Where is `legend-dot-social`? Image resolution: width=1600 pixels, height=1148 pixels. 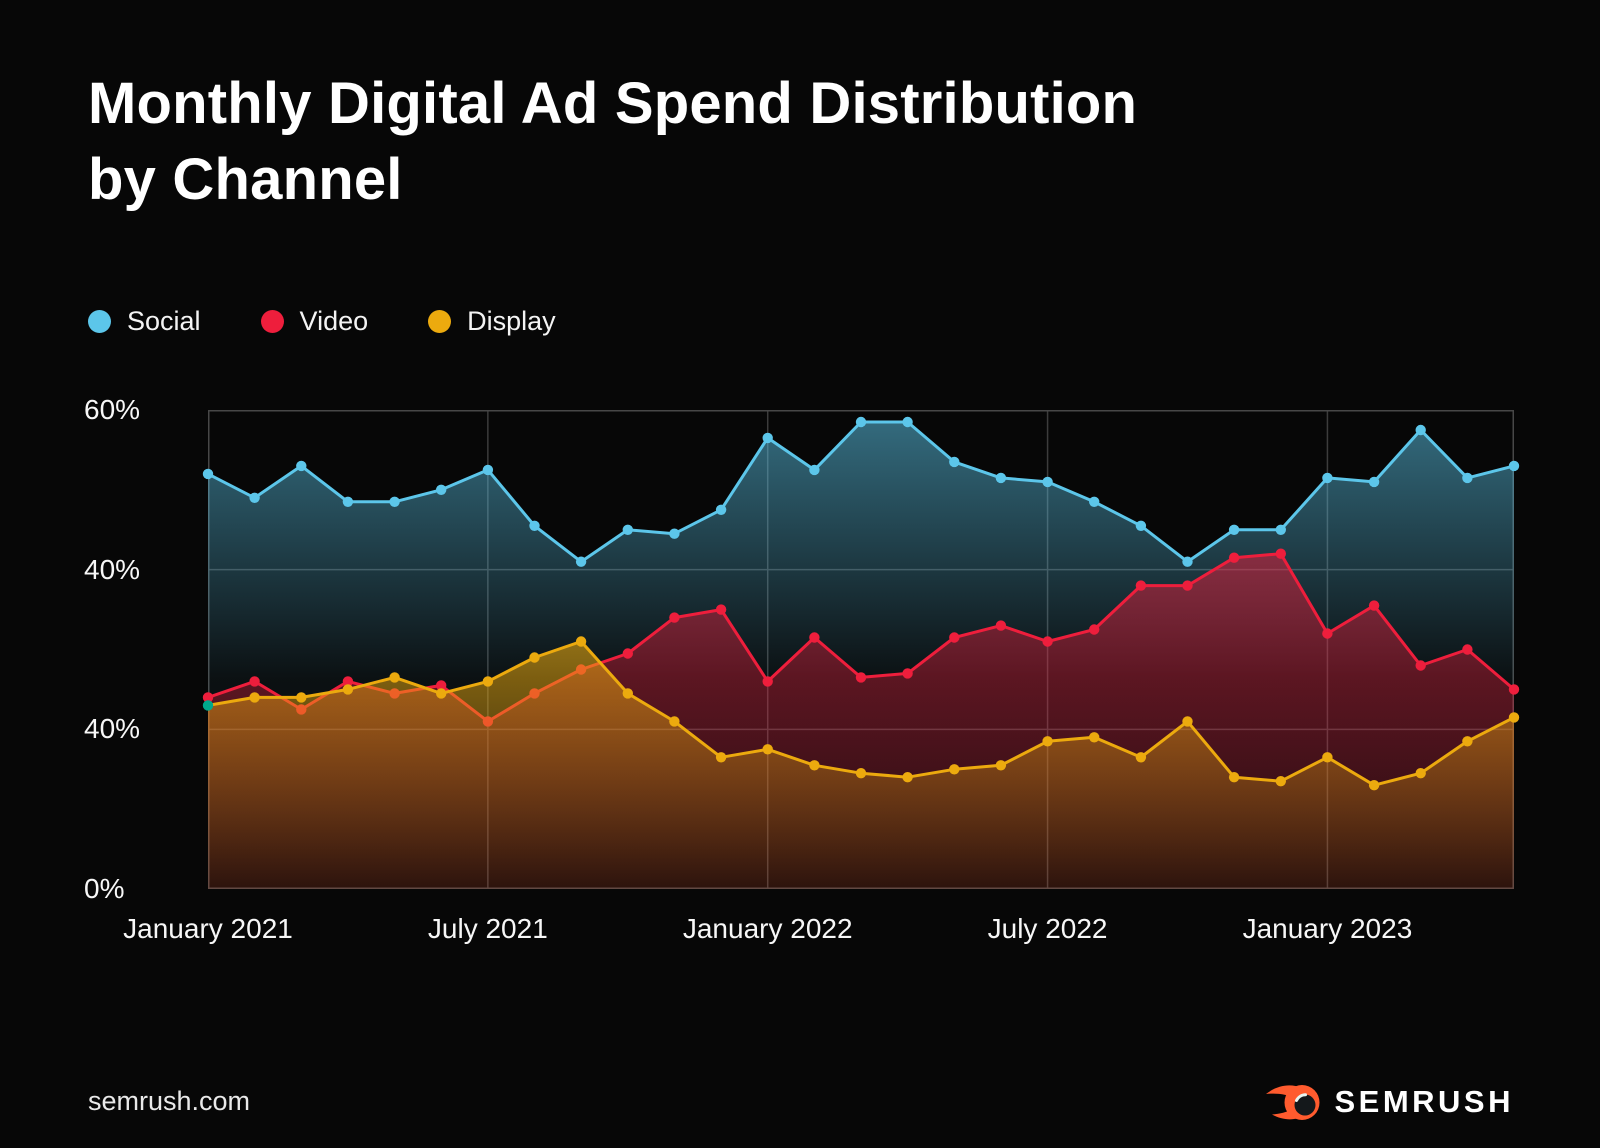
legend-dot-social is located at coordinates (99, 321).